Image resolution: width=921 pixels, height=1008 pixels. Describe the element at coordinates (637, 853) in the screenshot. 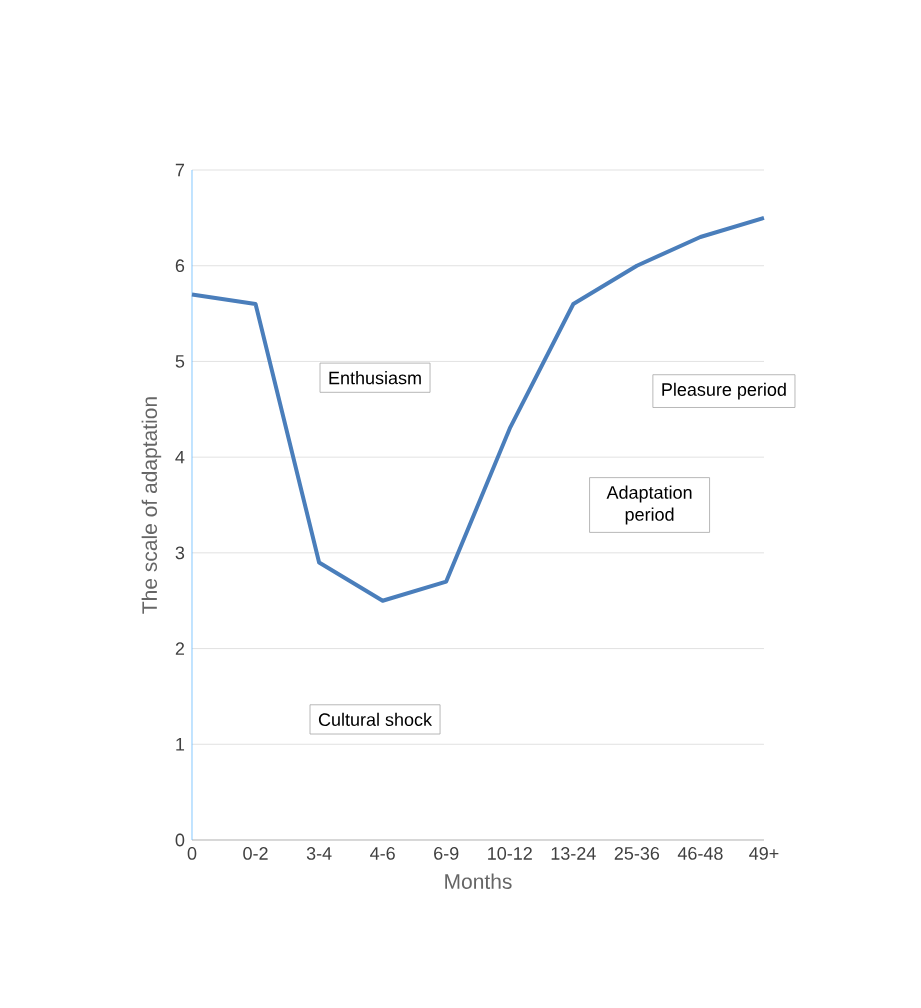

I see `x-tick-label: 25-36` at that location.